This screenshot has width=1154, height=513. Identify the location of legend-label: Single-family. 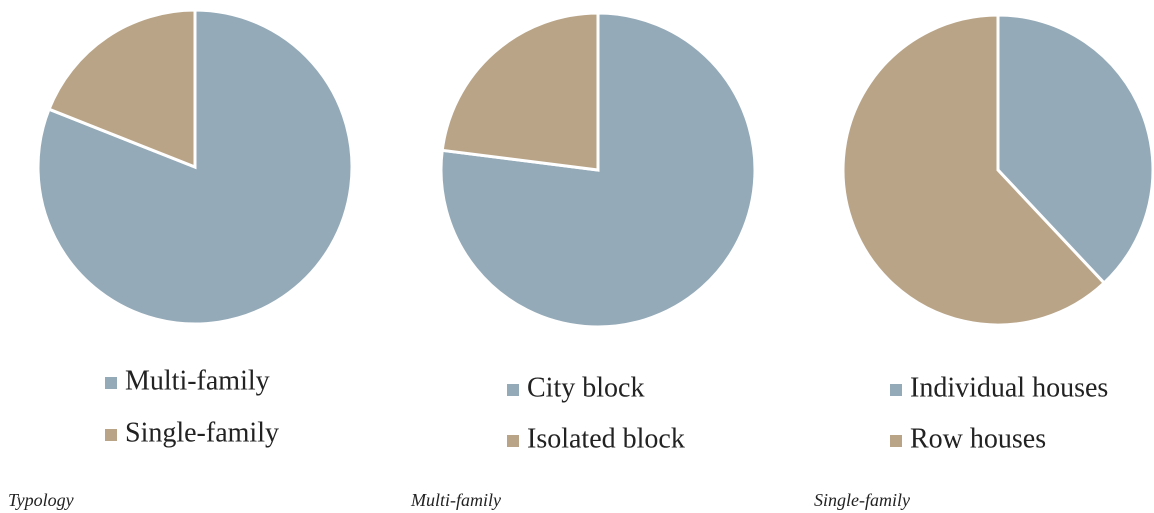
(202, 432).